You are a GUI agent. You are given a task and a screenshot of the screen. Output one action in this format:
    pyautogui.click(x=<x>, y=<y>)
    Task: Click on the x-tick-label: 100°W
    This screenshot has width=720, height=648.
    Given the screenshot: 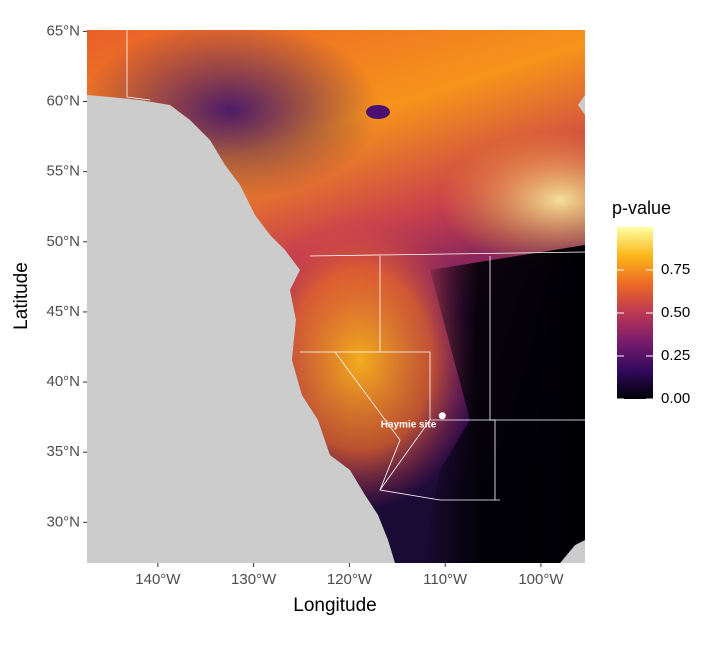 What is the action you would take?
    pyautogui.click(x=541, y=579)
    